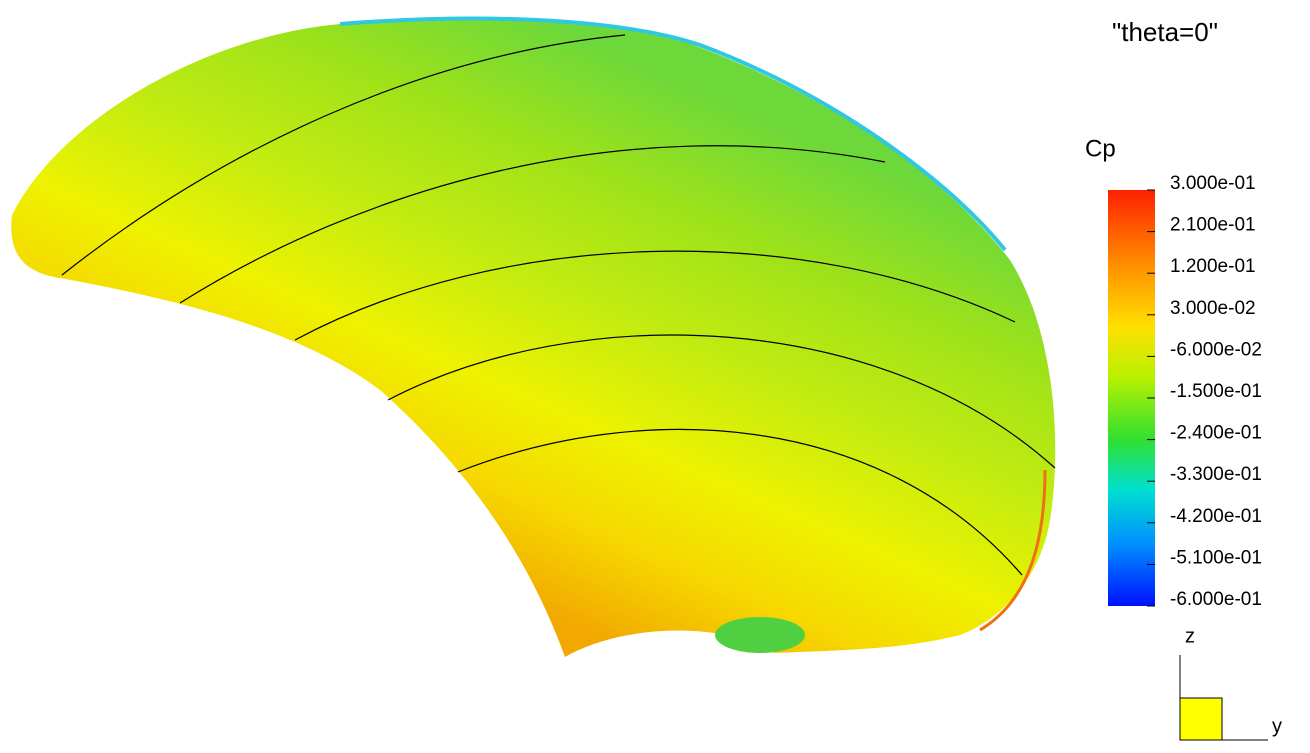  I want to click on axis-triad: z y, so click(1230, 683).